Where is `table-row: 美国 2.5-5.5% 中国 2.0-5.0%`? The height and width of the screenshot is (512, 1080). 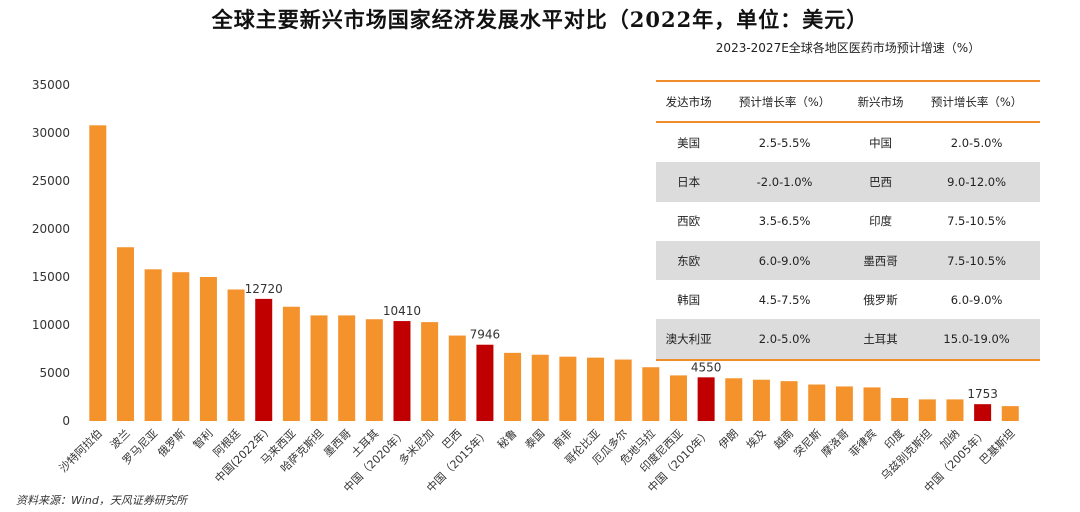
table-row: 美国 2.5-5.5% 中国 2.0-5.0% is located at coordinates (848, 142).